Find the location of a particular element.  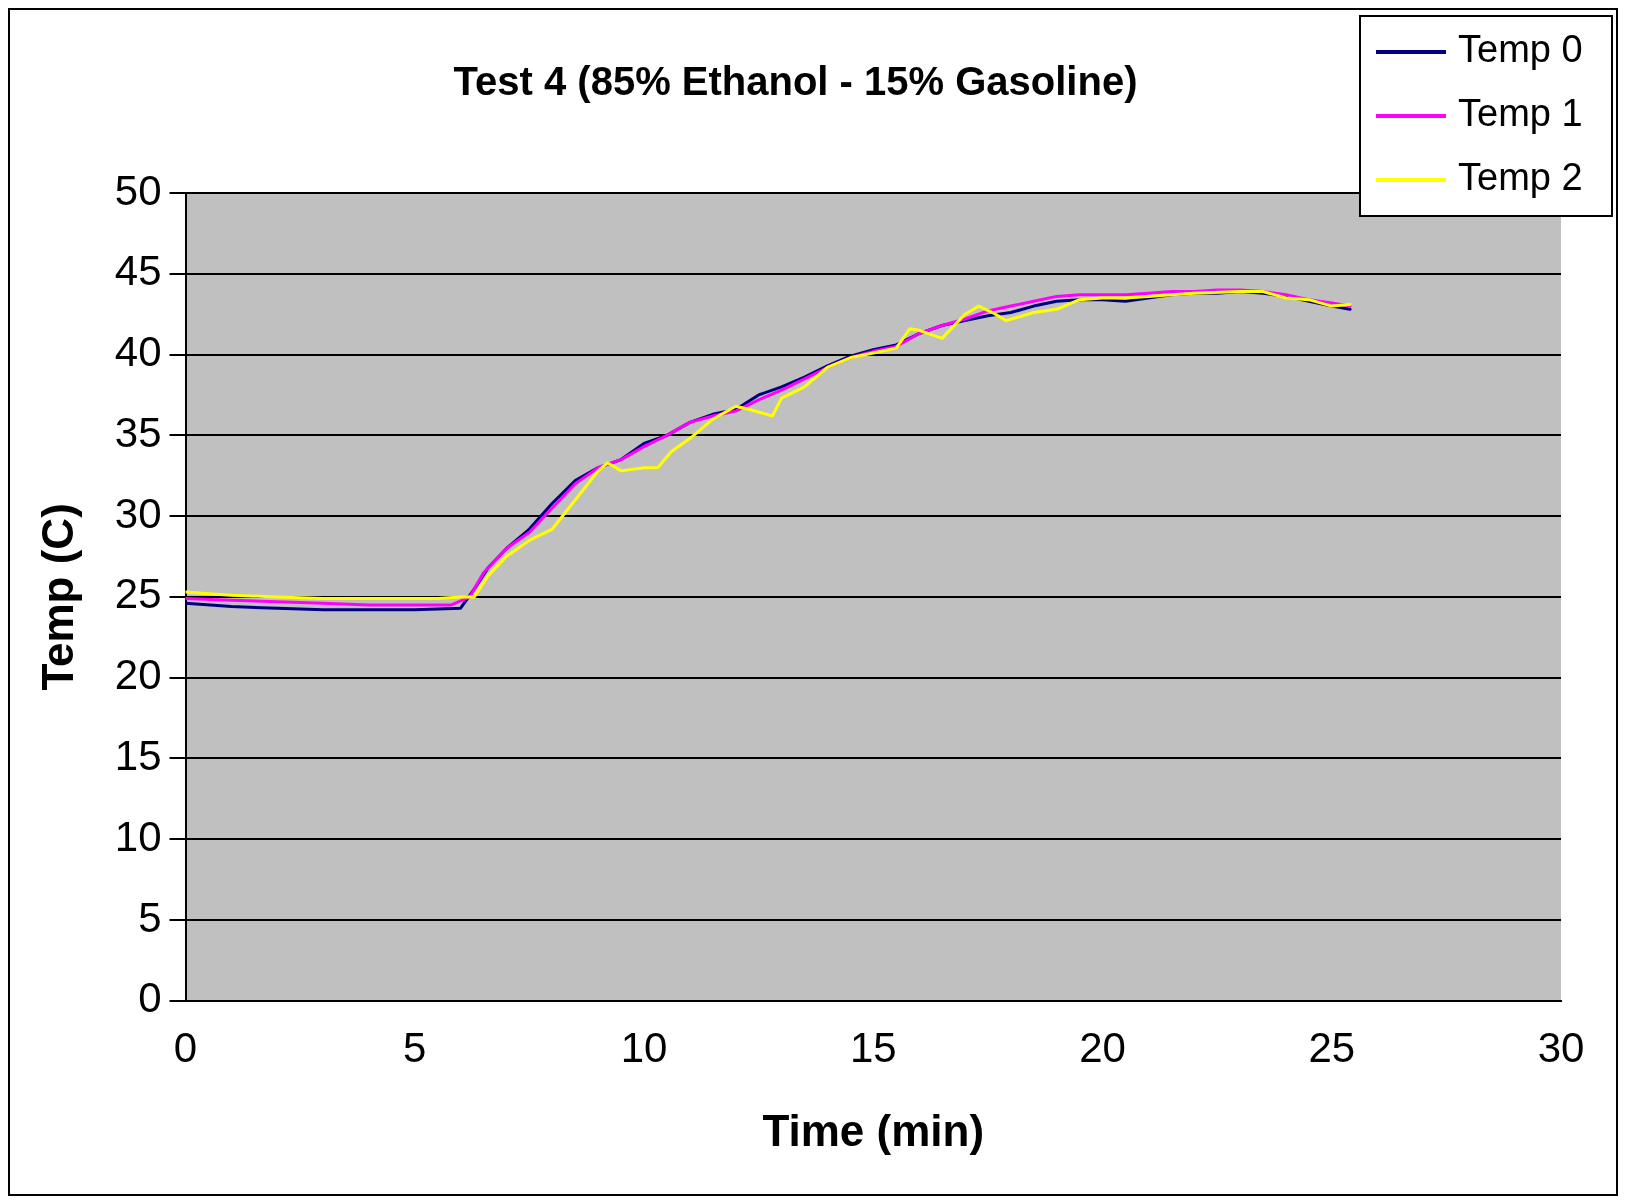

y-tick-label: 40 is located at coordinates (138, 352).